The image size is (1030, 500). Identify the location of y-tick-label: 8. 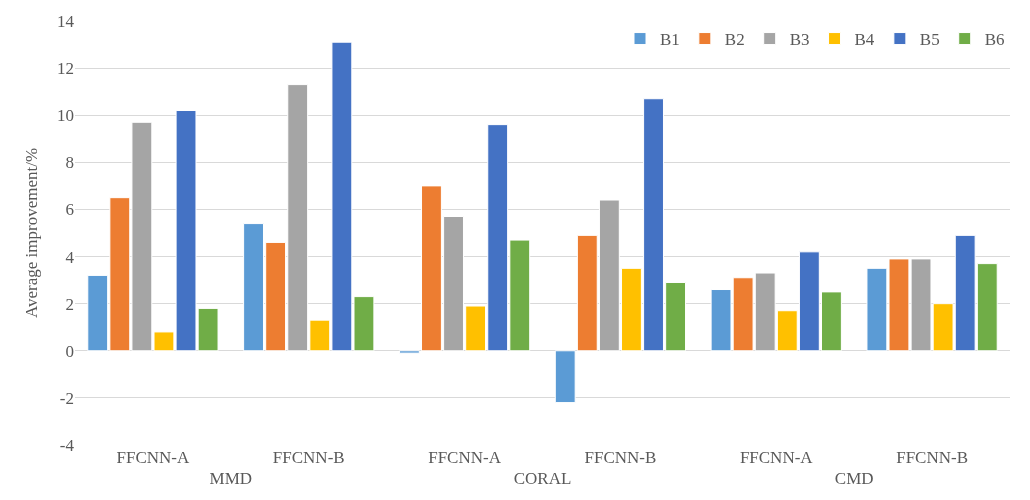
(69, 163).